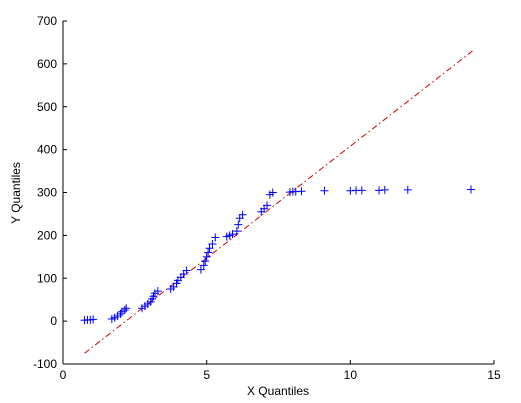 Image resolution: width=521 pixels, height=403 pixels. I want to click on x-axis-label: X Quantiles, so click(278, 391).